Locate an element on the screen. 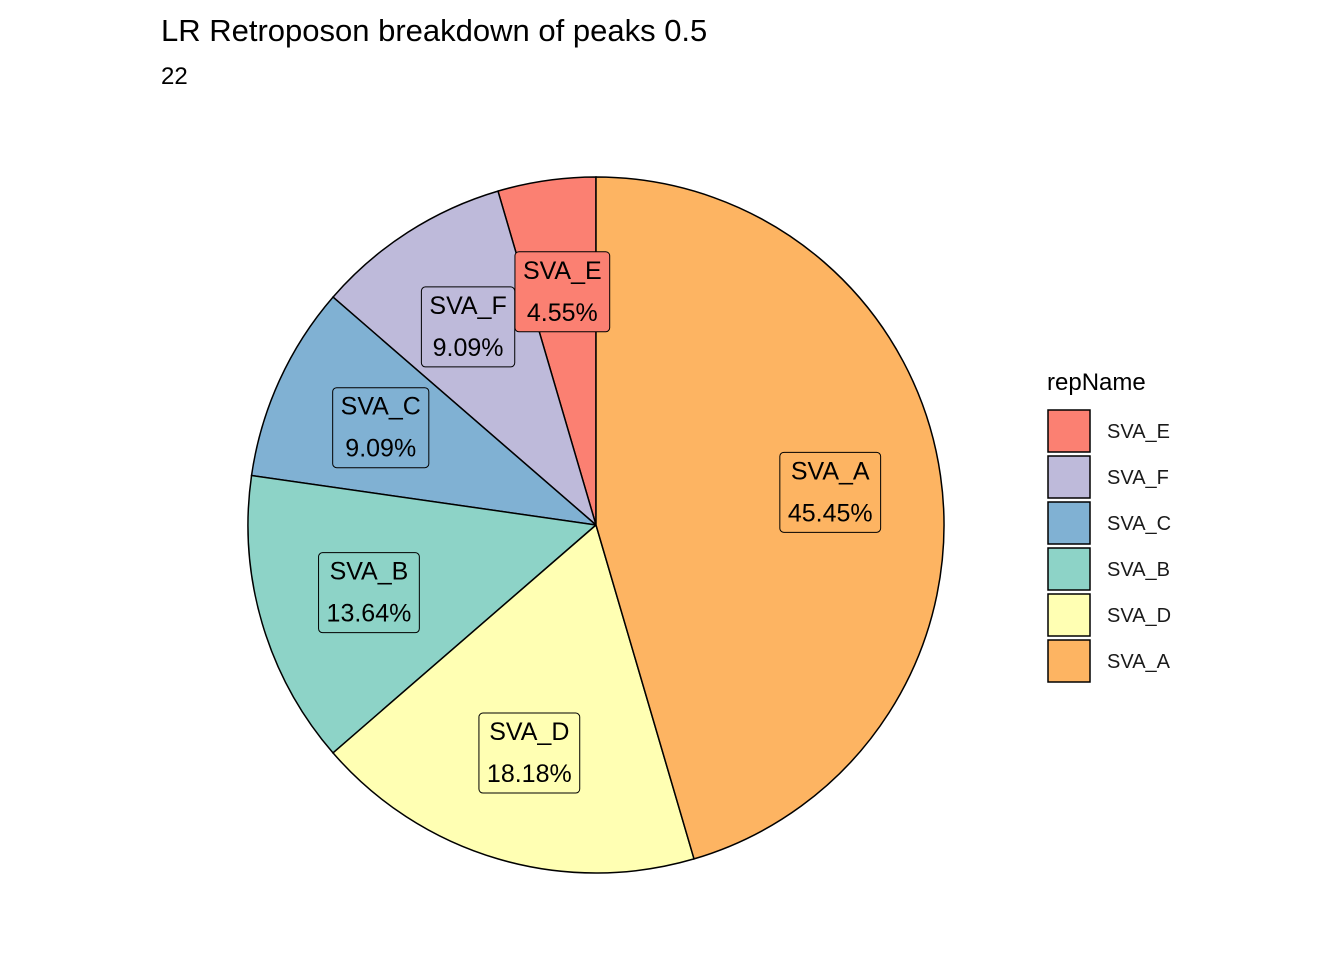  legend-key-sva-b is located at coordinates (1069, 569).